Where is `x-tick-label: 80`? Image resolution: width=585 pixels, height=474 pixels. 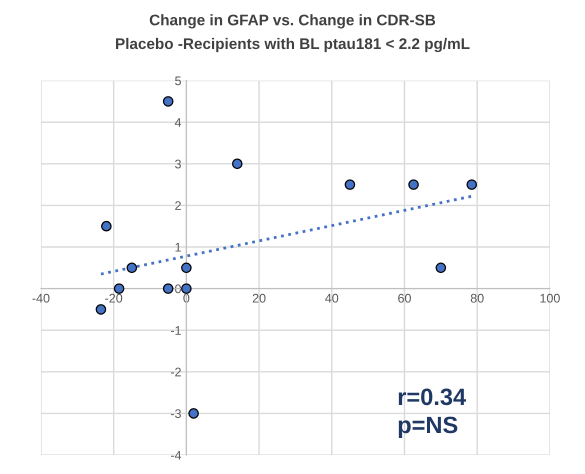
x-tick-label: 80 is located at coordinates (477, 298).